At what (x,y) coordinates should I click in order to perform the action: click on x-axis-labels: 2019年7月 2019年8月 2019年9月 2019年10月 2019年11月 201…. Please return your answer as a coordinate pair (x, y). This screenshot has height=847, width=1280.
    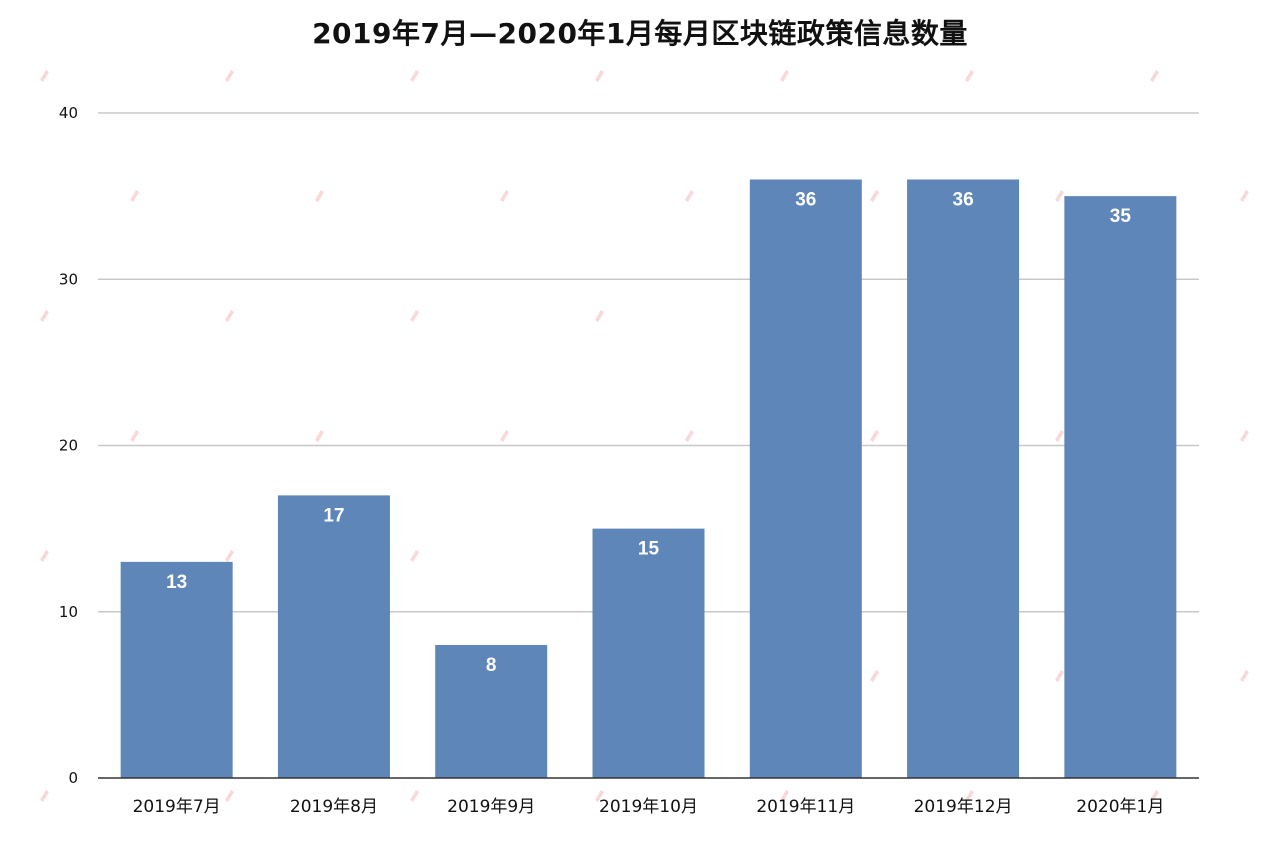
    Looking at the image, I should click on (649, 807).